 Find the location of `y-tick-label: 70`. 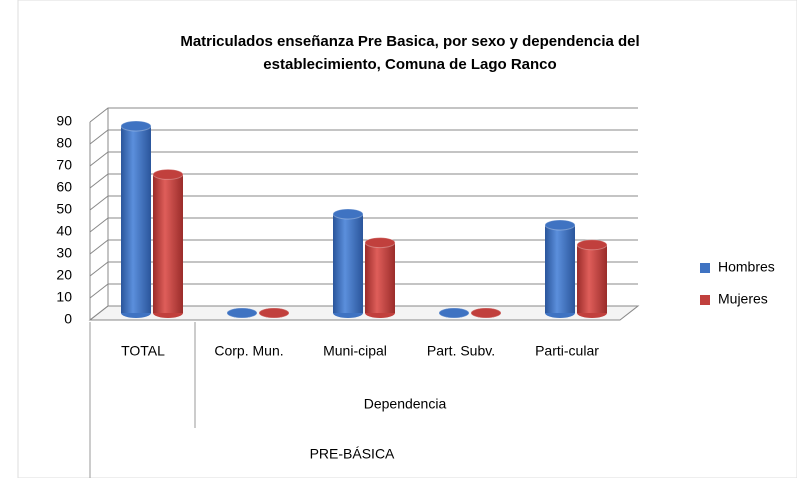

y-tick-label: 70 is located at coordinates (64, 165).